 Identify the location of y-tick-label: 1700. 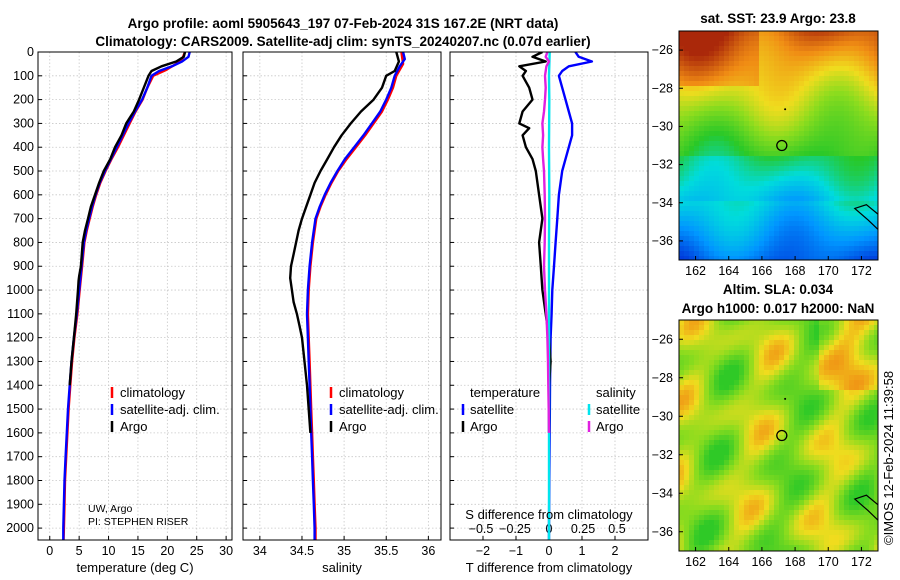
(20, 457).